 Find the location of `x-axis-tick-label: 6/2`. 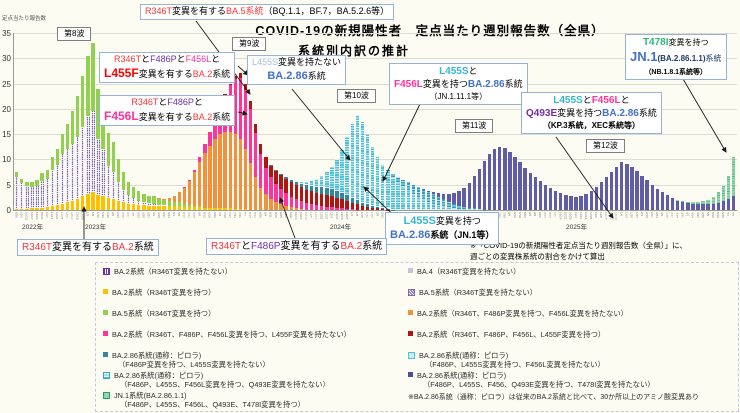

x-axis-tick-label: 6/2 is located at coordinates (728, 214).